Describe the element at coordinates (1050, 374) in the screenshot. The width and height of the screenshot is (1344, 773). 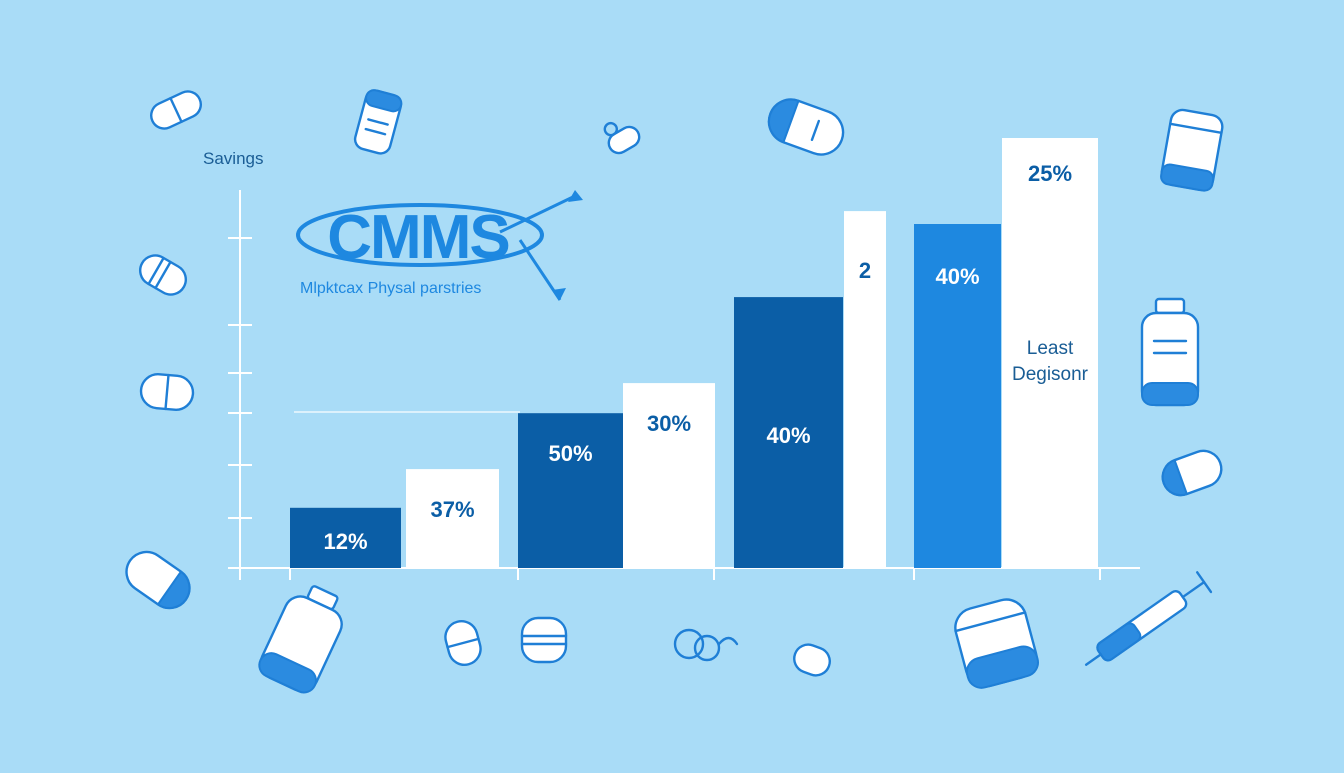
I see `annotation-line-2: Degisonr` at that location.